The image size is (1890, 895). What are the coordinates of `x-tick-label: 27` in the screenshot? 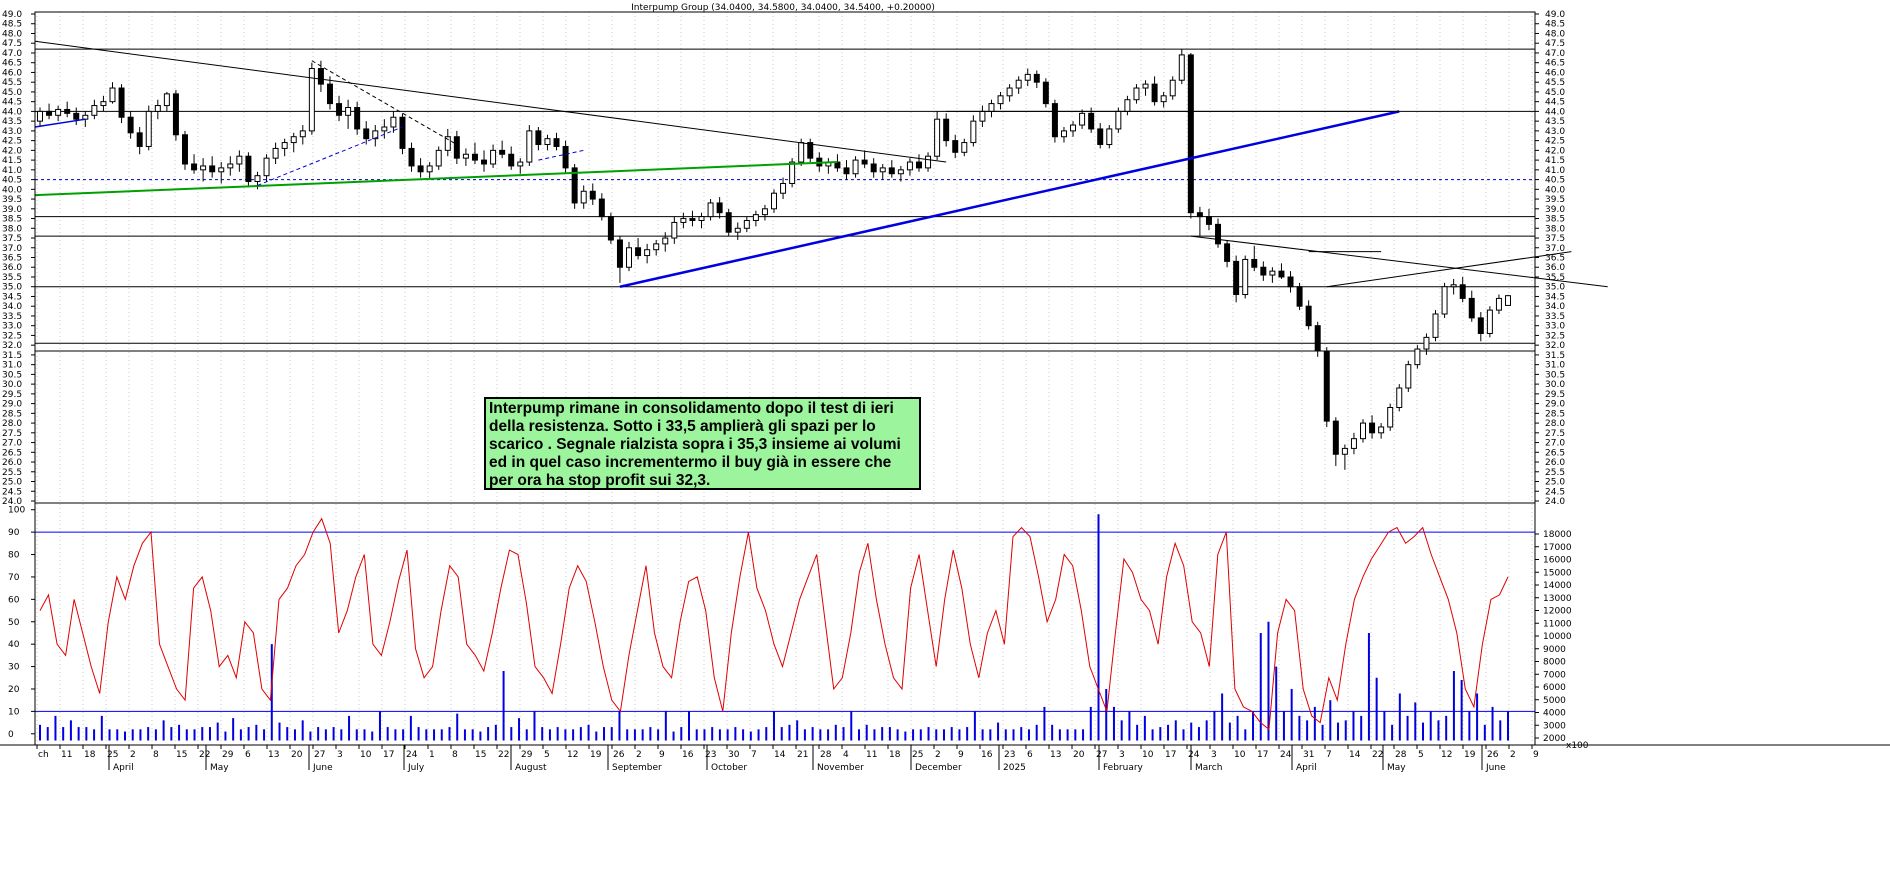 It's located at (319, 755).